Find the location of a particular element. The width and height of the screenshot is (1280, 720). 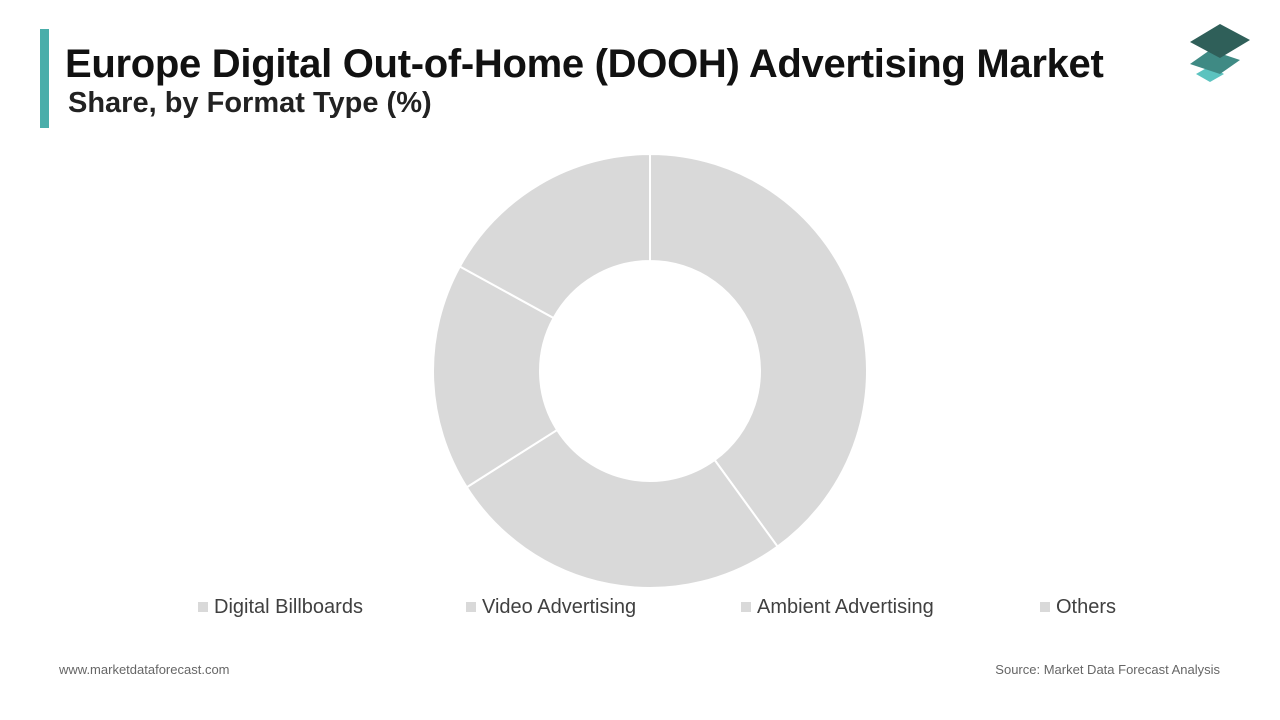

logo-layer-top is located at coordinates (1220, 41).